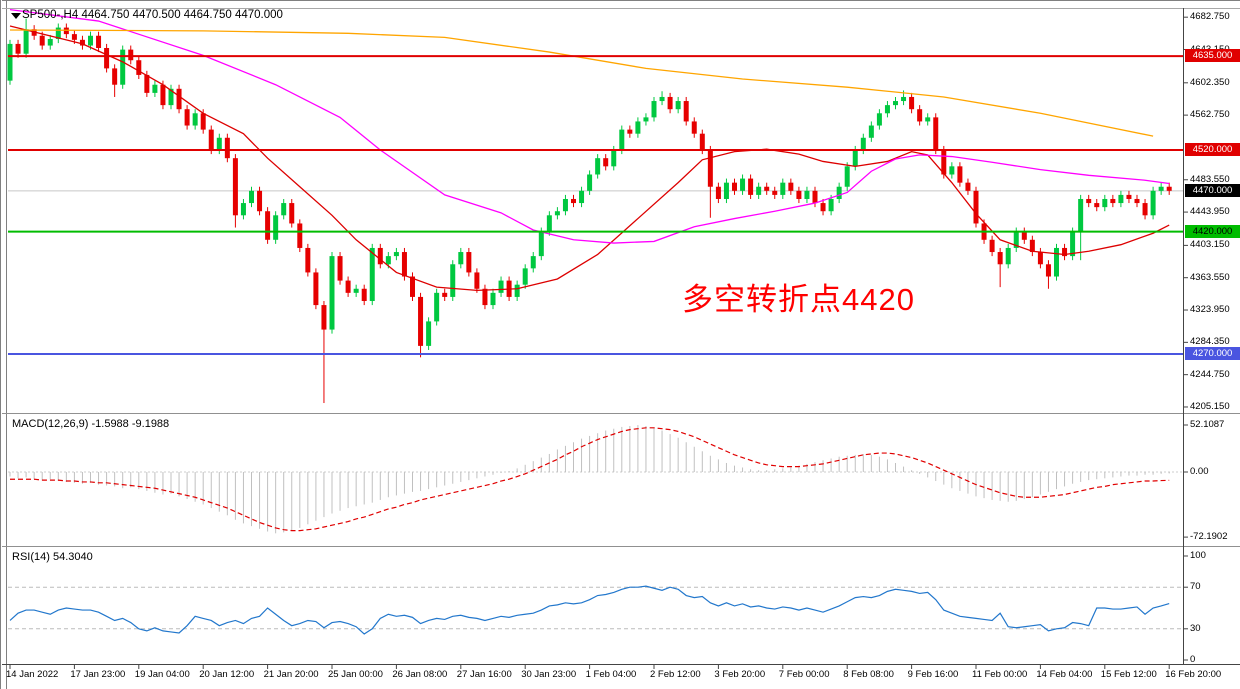 This screenshot has width=1240, height=689. I want to click on rsi-line, so click(589, 610).